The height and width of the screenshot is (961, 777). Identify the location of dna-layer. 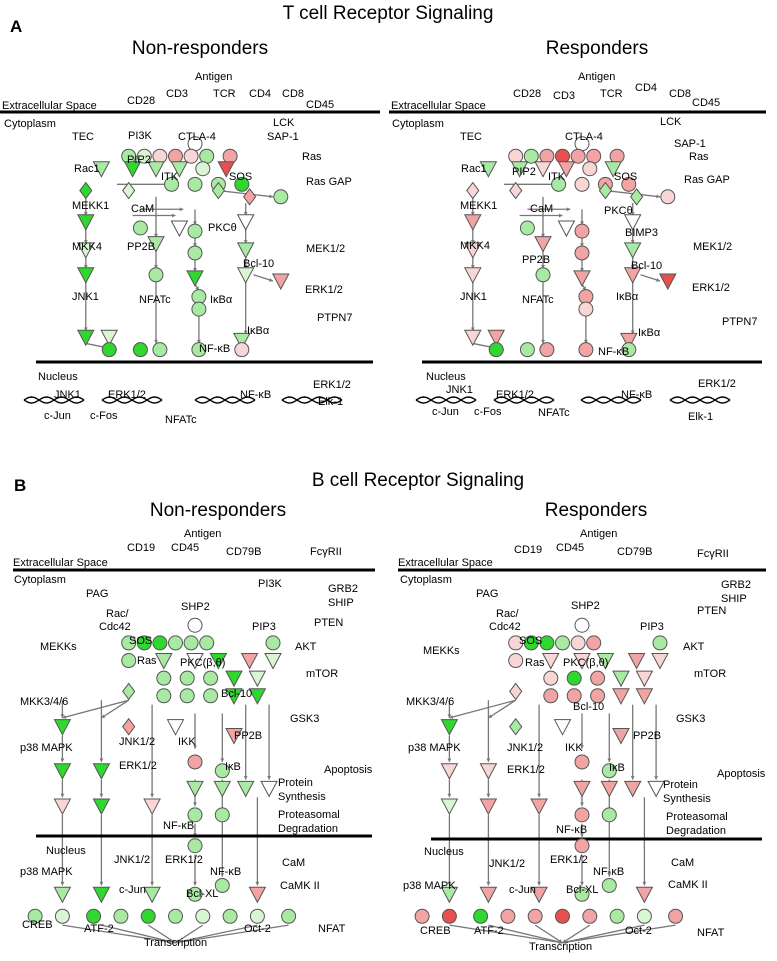
(183, 400).